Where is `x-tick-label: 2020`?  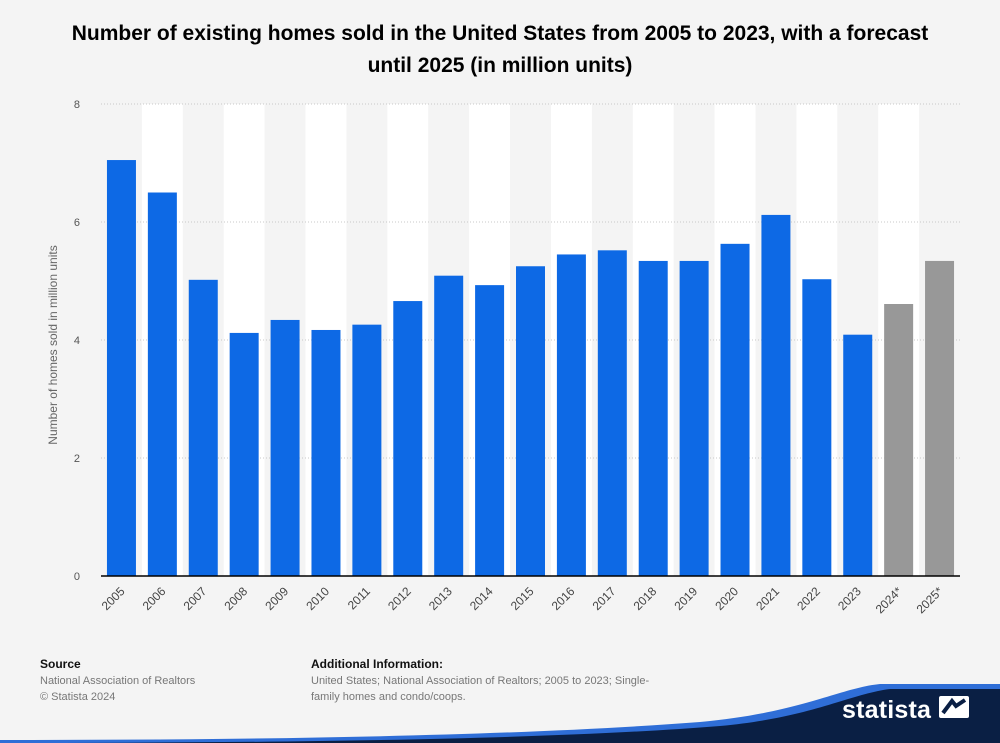
x-tick-label: 2020 is located at coordinates (726, 598).